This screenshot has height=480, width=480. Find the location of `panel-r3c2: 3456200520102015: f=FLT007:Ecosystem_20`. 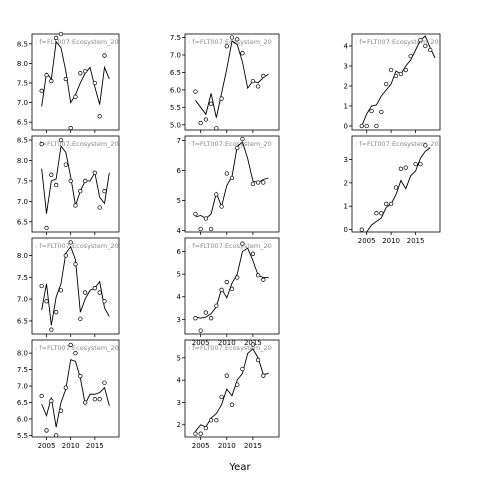

panel-r3c2: 3456200520102015: f=FLT007:Ecosystem_20 is located at coordinates (228, 292).